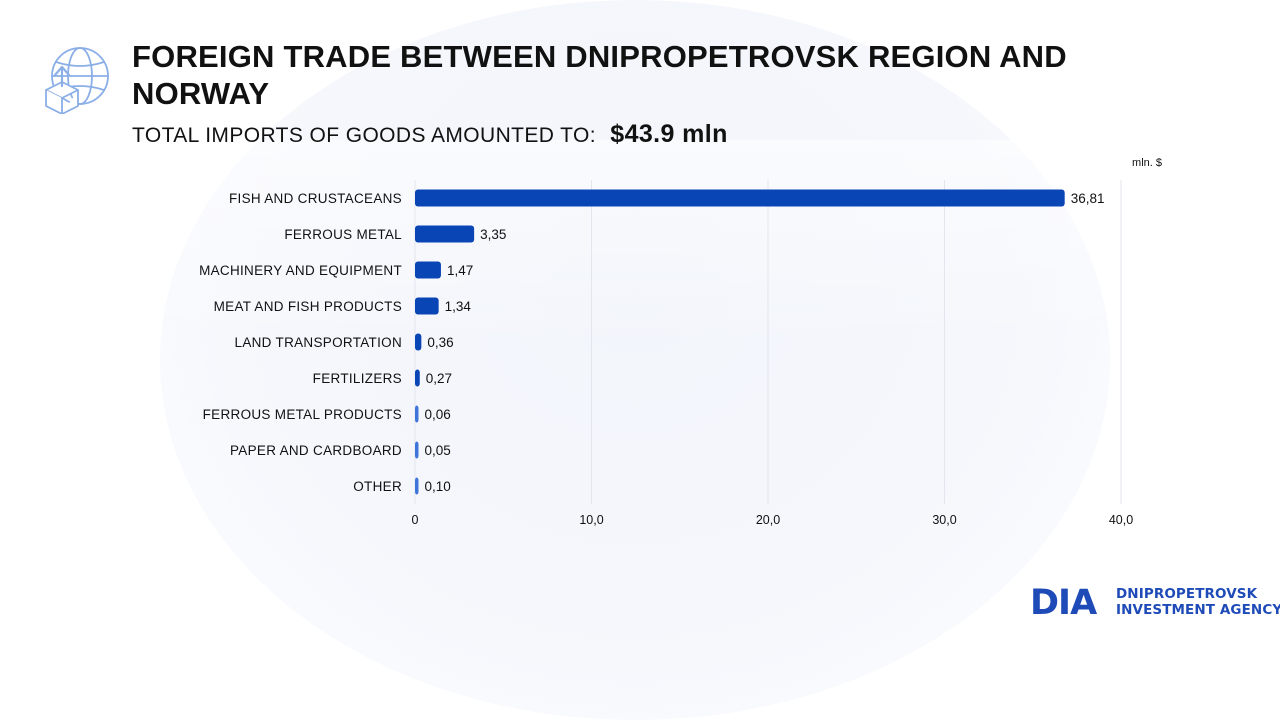 This screenshot has height=720, width=1280. Describe the element at coordinates (318, 342) in the screenshot. I see `category-label: LAND TRANSPORTATION` at that location.